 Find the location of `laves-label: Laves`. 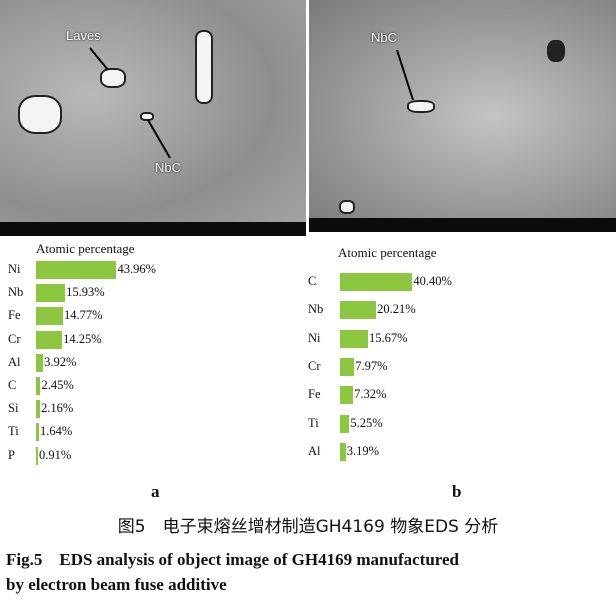

laves-label: Laves is located at coordinates (83, 35).